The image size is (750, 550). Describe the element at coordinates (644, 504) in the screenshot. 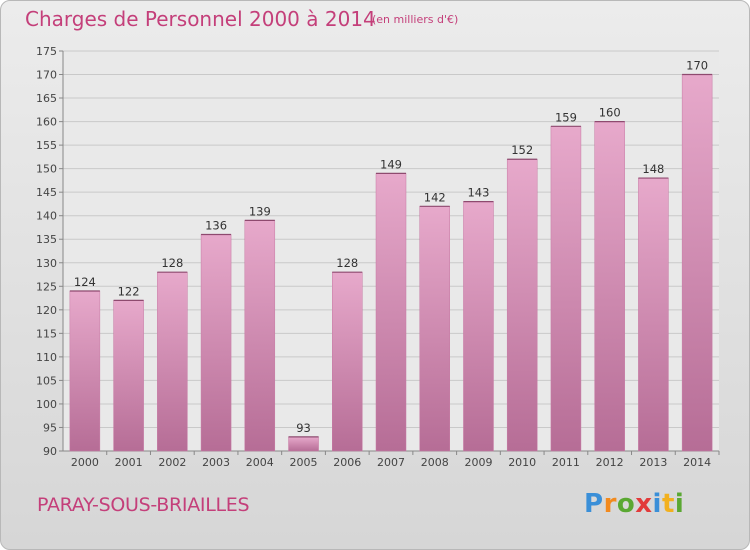

I see `logo-letter: x` at that location.